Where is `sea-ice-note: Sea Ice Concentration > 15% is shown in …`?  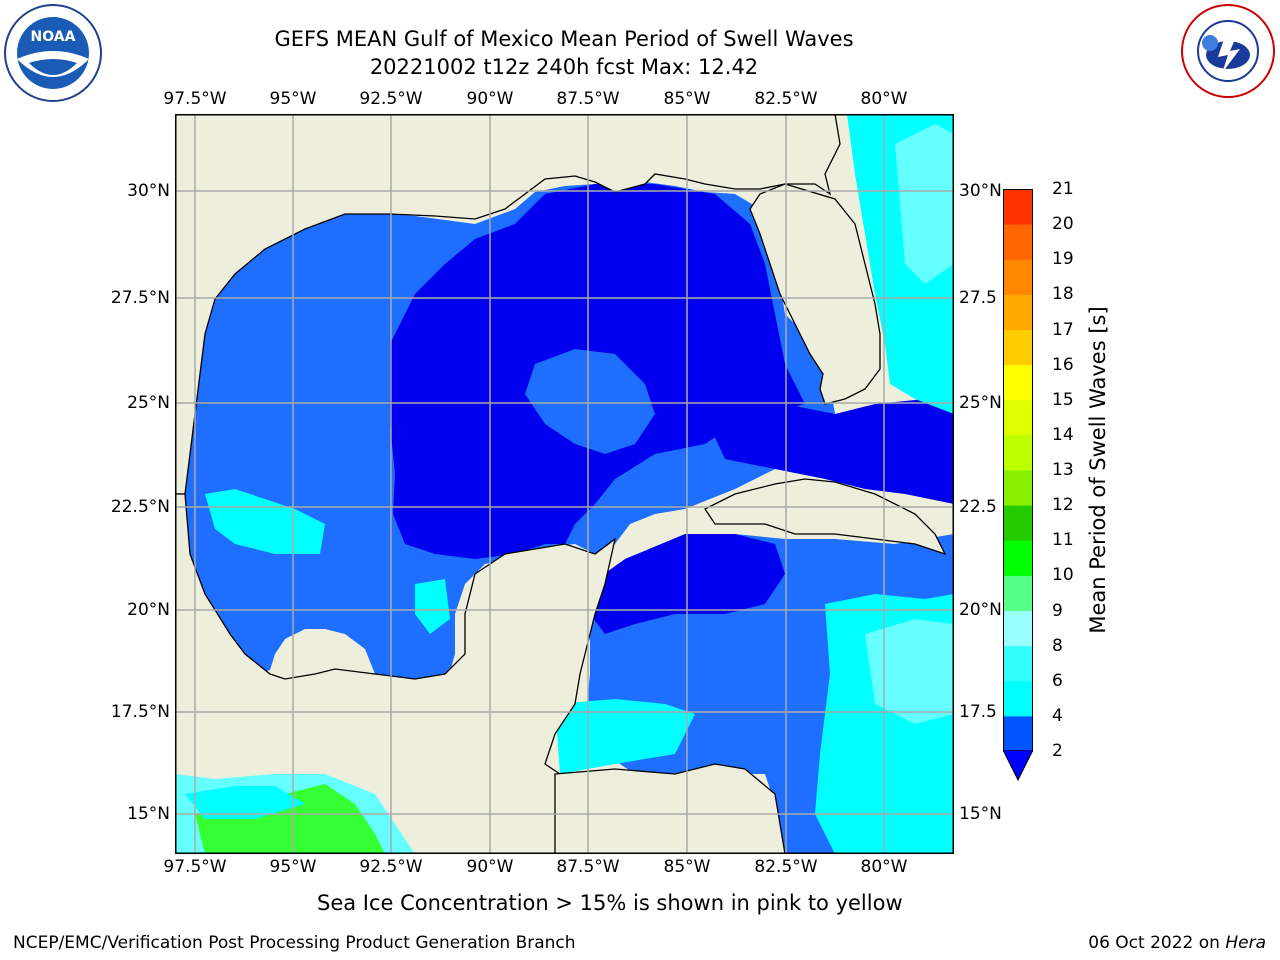
sea-ice-note: Sea Ice Concentration > 15% is shown in … is located at coordinates (610, 903).